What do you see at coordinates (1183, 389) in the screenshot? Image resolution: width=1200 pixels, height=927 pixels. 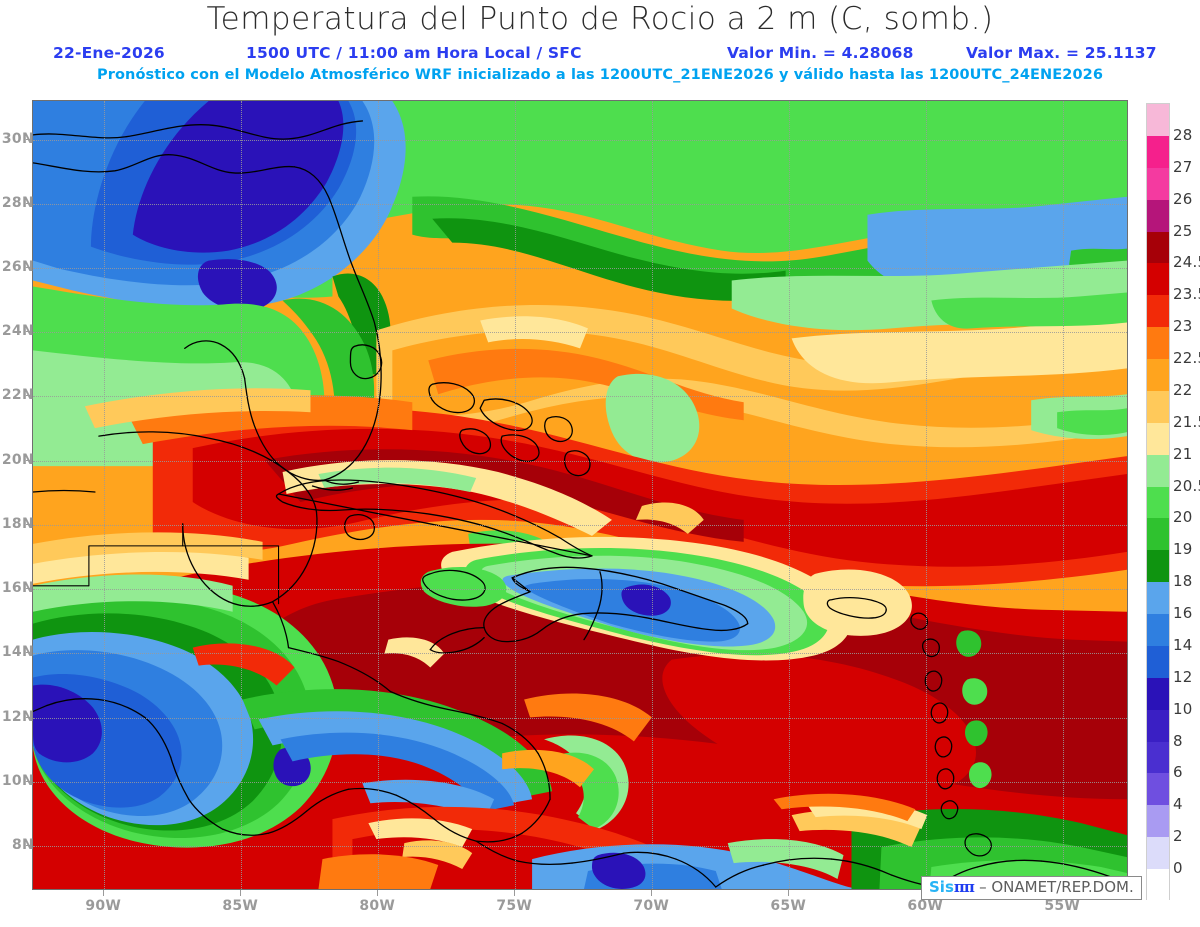 I see `colorbar-tick-label: 22` at bounding box center [1183, 389].